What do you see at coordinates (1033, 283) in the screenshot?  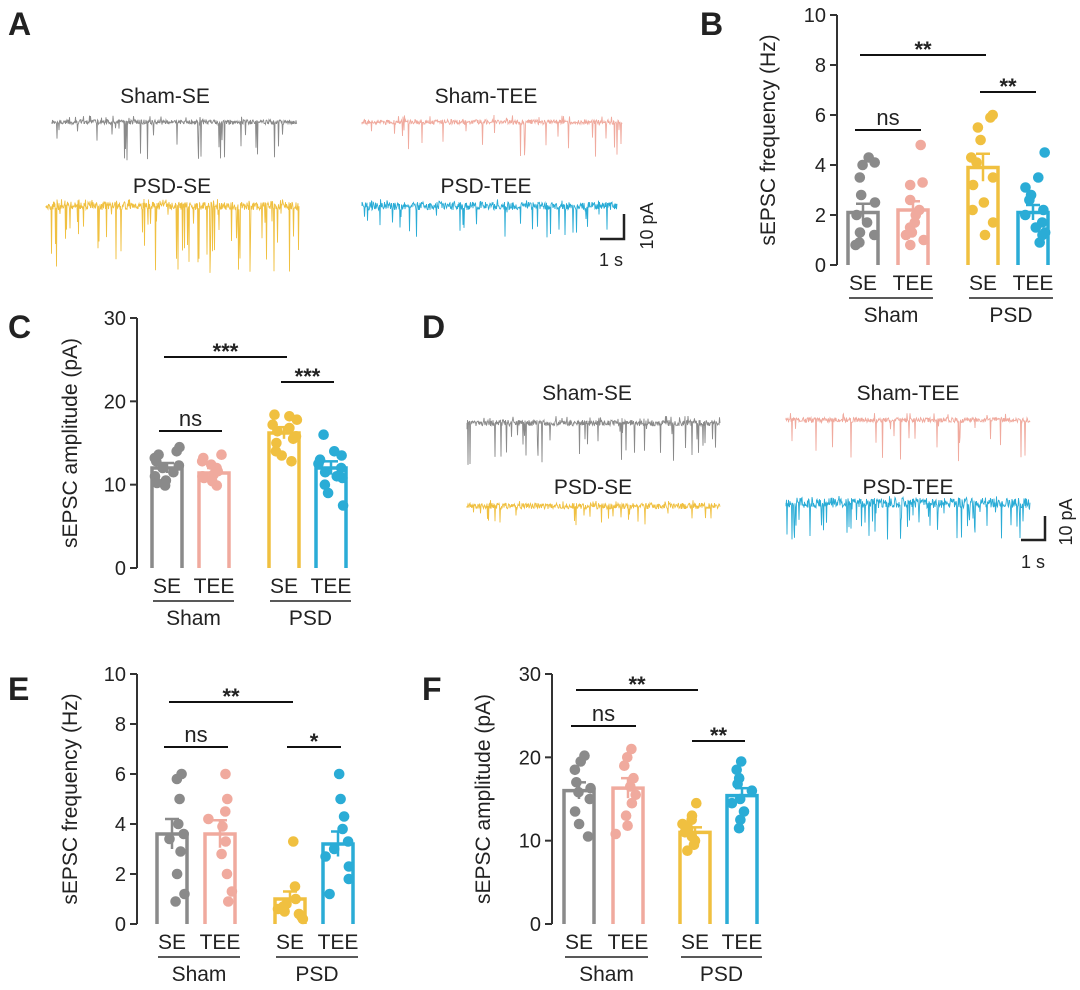 I see `panel-b-category-label: TEE` at bounding box center [1033, 283].